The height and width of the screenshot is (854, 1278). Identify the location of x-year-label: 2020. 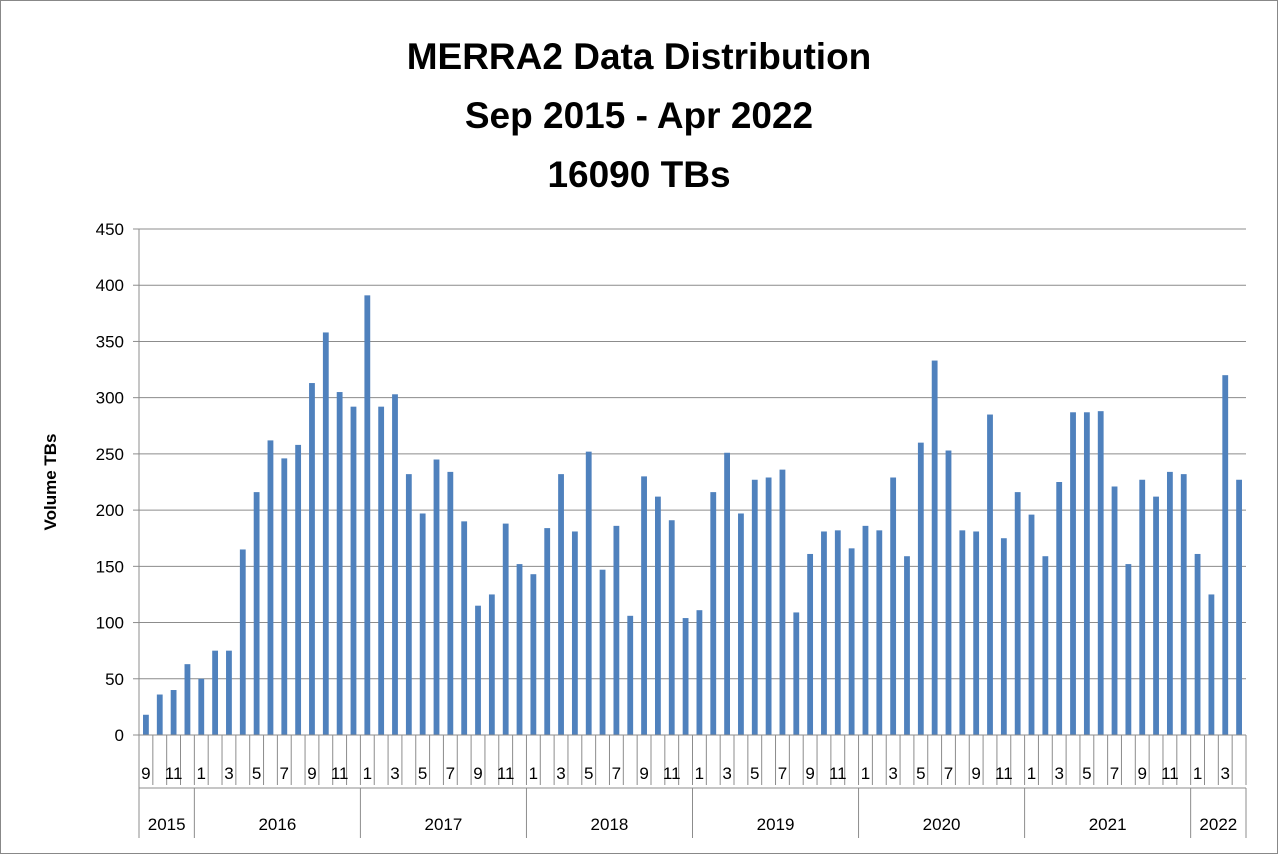
(942, 824).